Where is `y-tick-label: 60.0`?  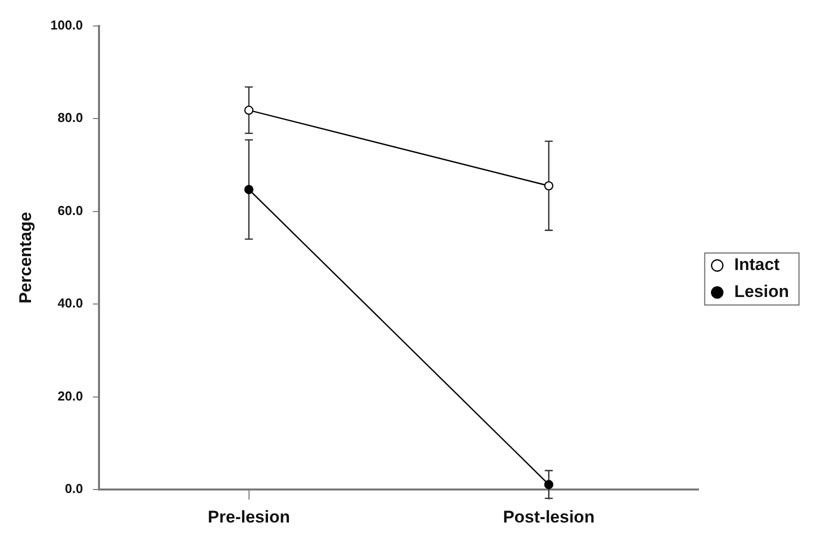
y-tick-label: 60.0 is located at coordinates (70, 210).